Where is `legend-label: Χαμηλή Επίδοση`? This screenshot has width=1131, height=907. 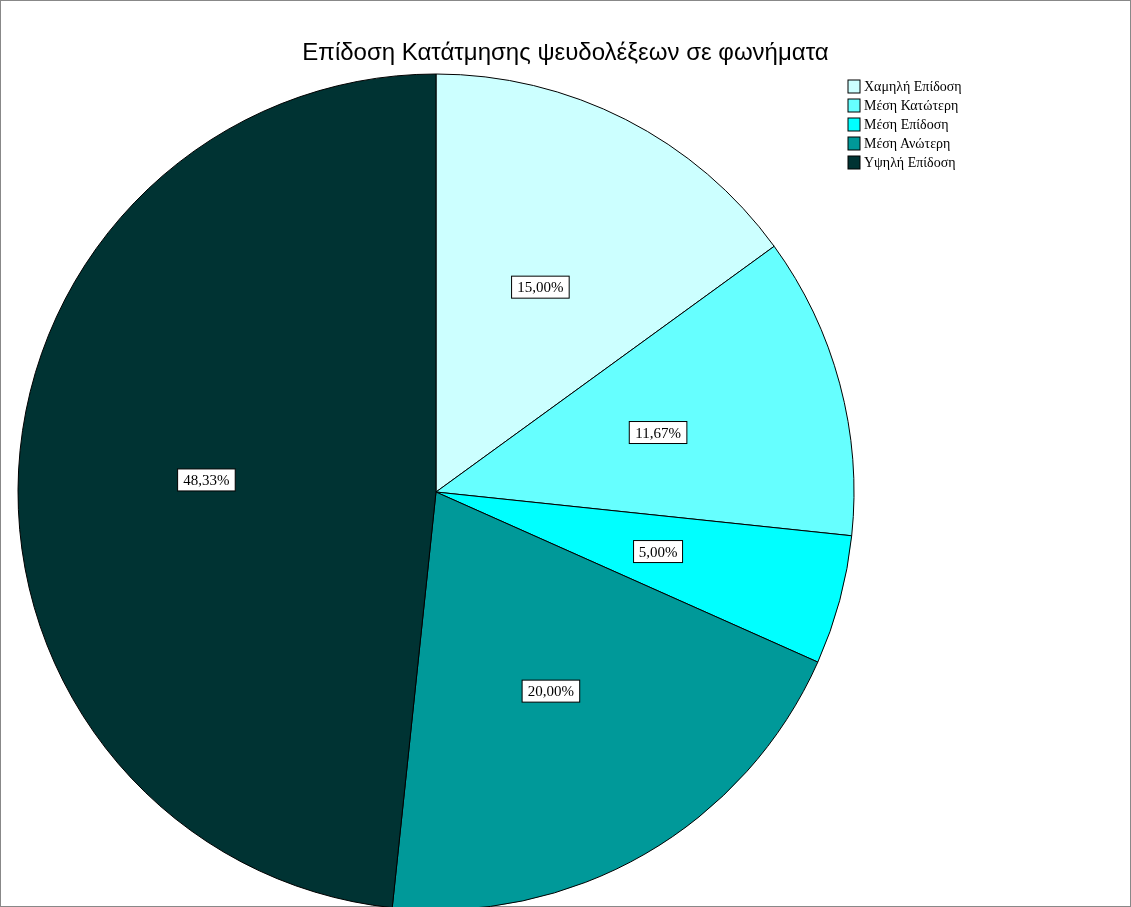
legend-label: Χαμηλή Επίδοση is located at coordinates (913, 86).